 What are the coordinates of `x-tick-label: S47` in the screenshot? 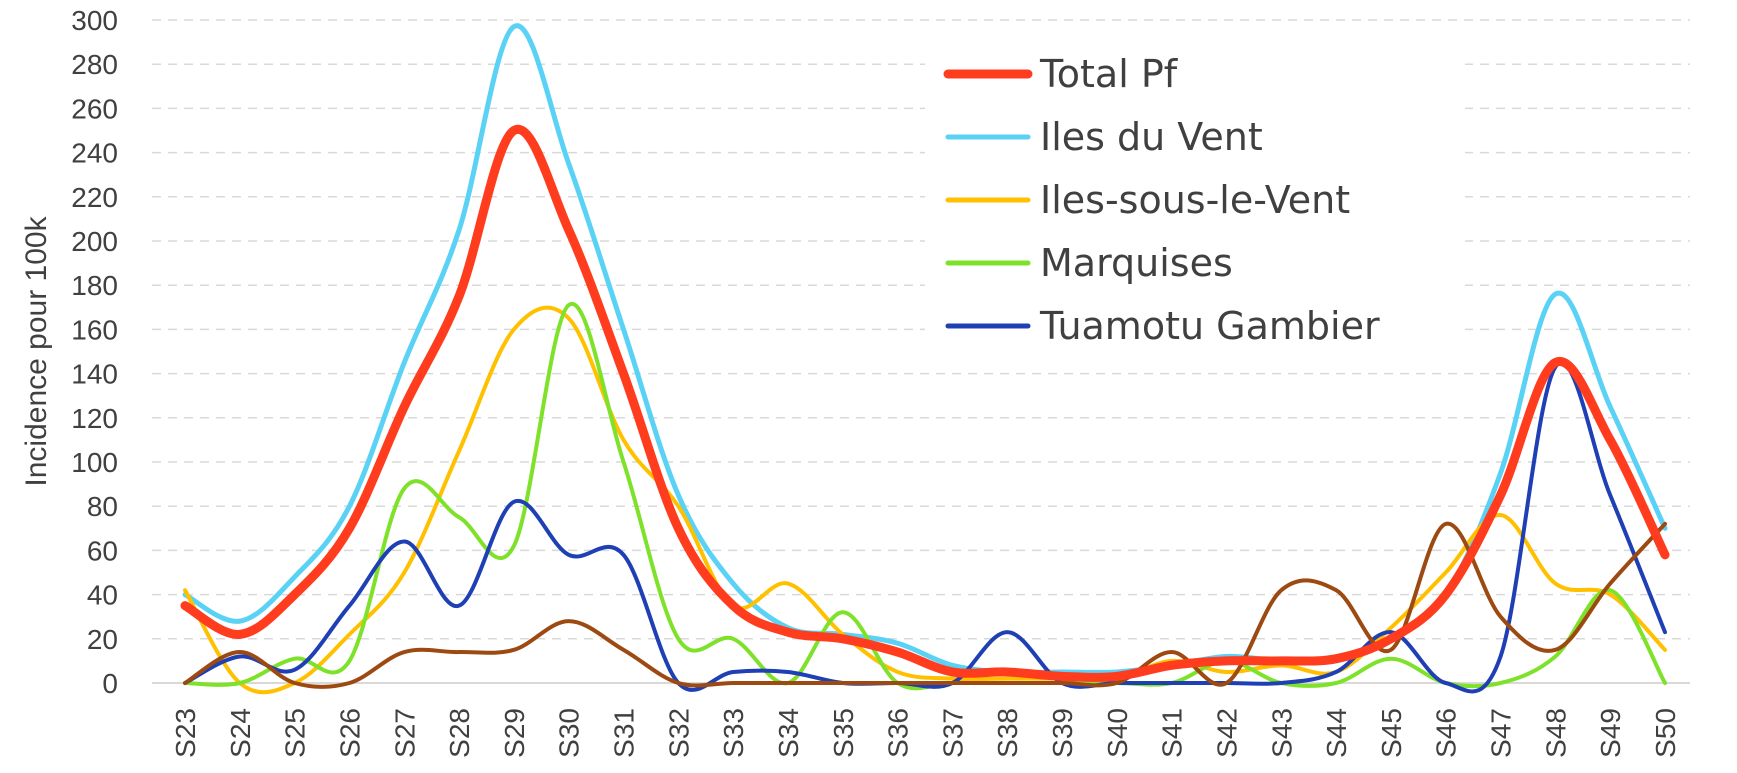 It's located at (1501, 733).